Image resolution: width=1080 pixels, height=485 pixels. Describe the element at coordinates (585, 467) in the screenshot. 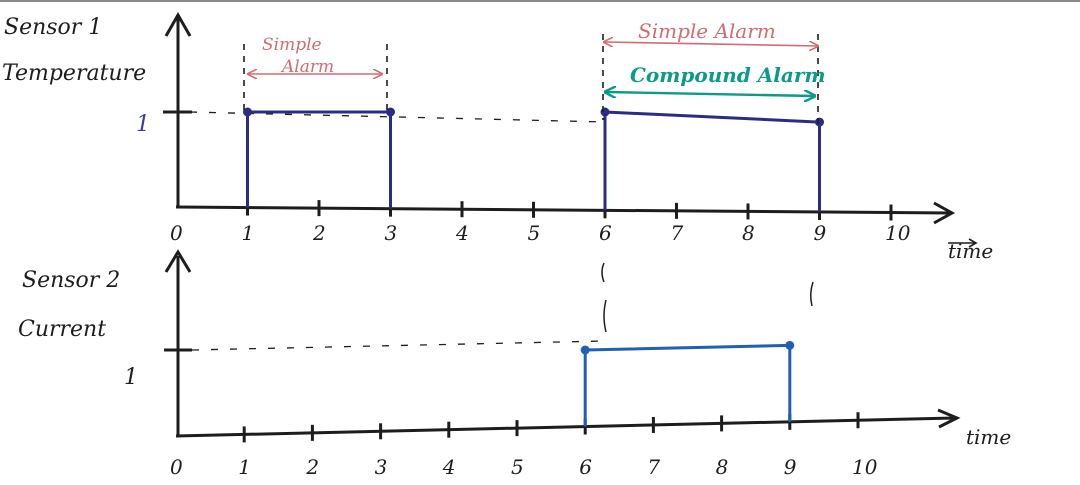

I see `sensor2-tick-label: 6` at that location.